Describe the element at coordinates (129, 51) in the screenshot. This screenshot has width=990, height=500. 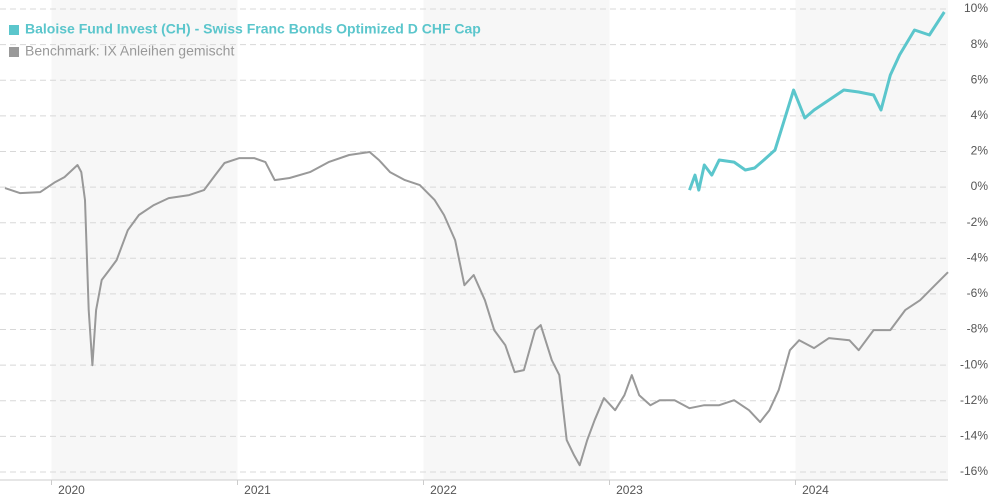
I see `legend-label: Benchmark: IX Anleihen gemischt` at that location.